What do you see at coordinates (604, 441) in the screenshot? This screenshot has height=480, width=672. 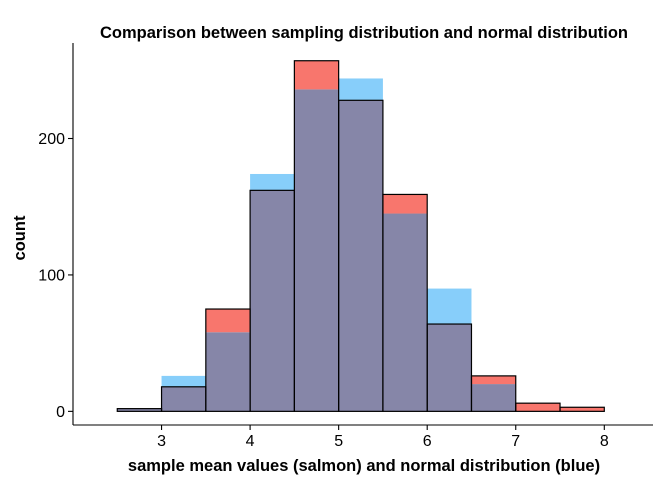 I see `x-tick-label-8: 8` at bounding box center [604, 441].